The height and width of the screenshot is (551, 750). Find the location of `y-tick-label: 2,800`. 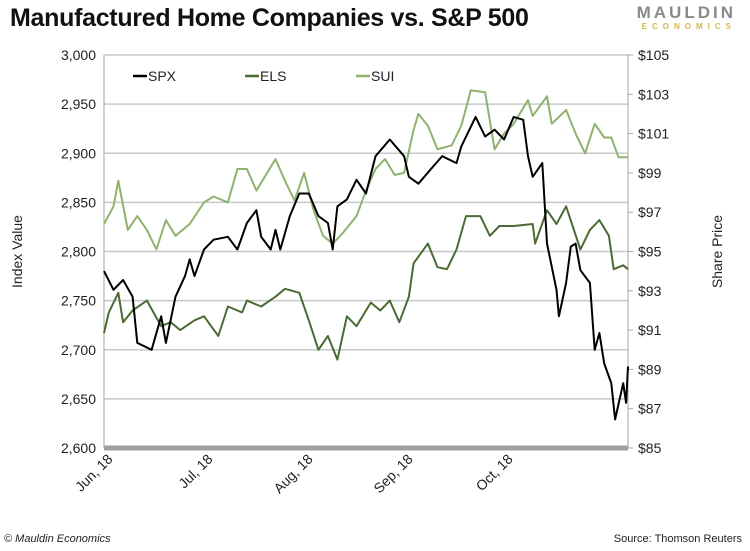

y-tick-label: 2,800 is located at coordinates (78, 252).